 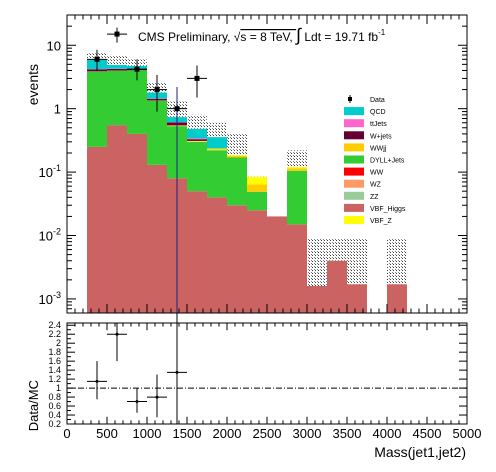 What do you see at coordinates (54, 334) in the screenshot?
I see `ratio-y-tick-label-10: 2.2` at bounding box center [54, 334].